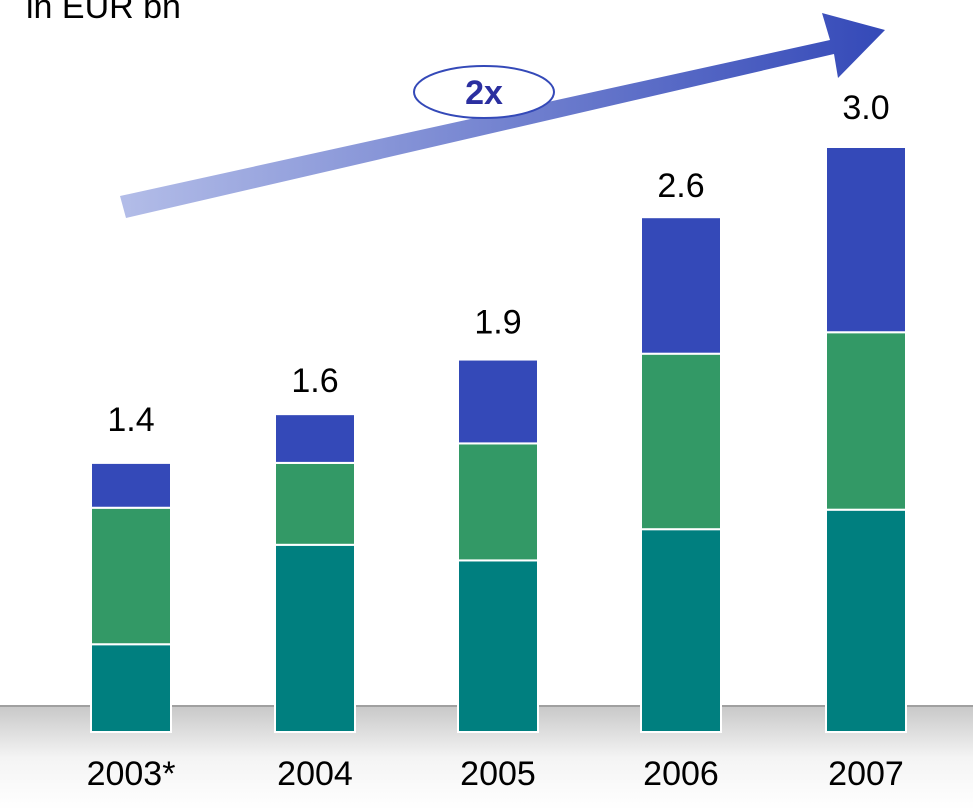 This screenshot has height=810, width=973. I want to click on annotation: 2x, so click(484, 93).